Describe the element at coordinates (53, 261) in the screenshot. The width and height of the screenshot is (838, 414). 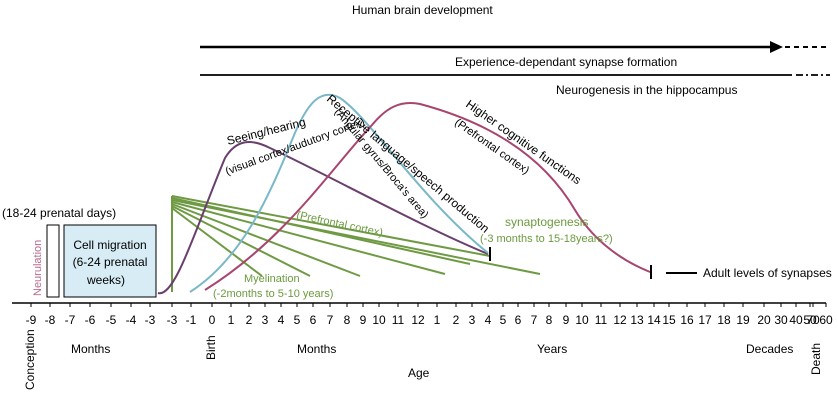
I see `neurulation-box` at that location.